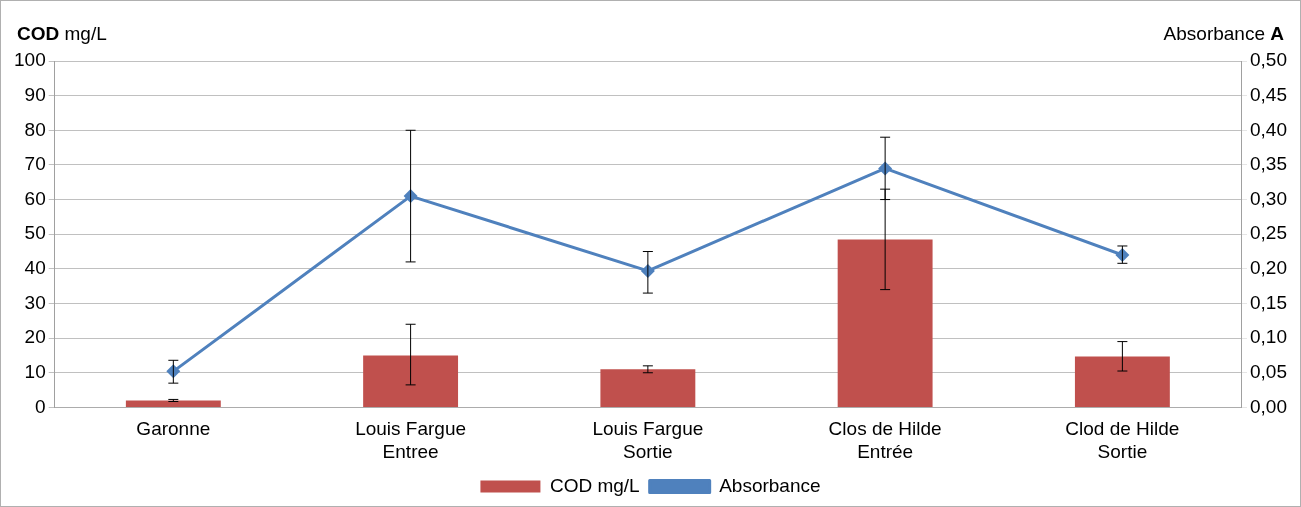 The image size is (1301, 507). I want to click on legend-label: COD mg/L, so click(594, 485).